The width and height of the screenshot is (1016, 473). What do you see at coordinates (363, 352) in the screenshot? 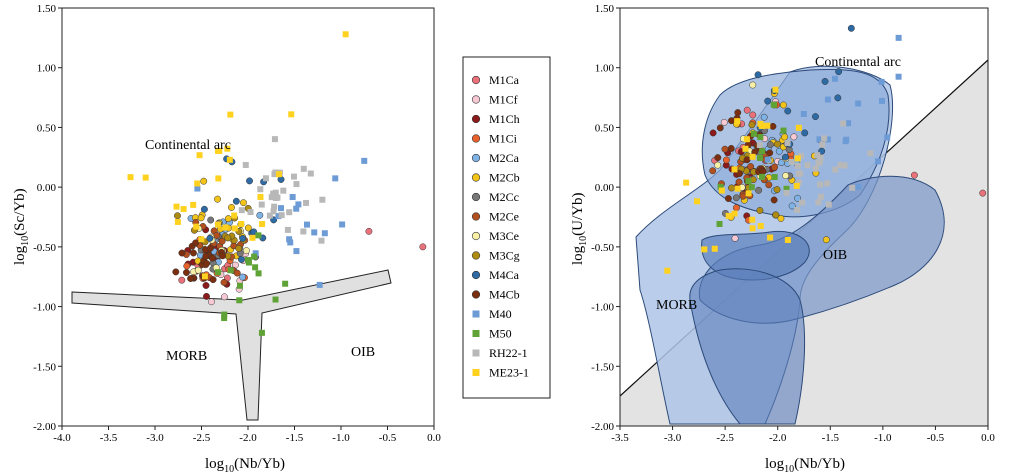
I see `left-field-oib: OIB` at bounding box center [363, 352].